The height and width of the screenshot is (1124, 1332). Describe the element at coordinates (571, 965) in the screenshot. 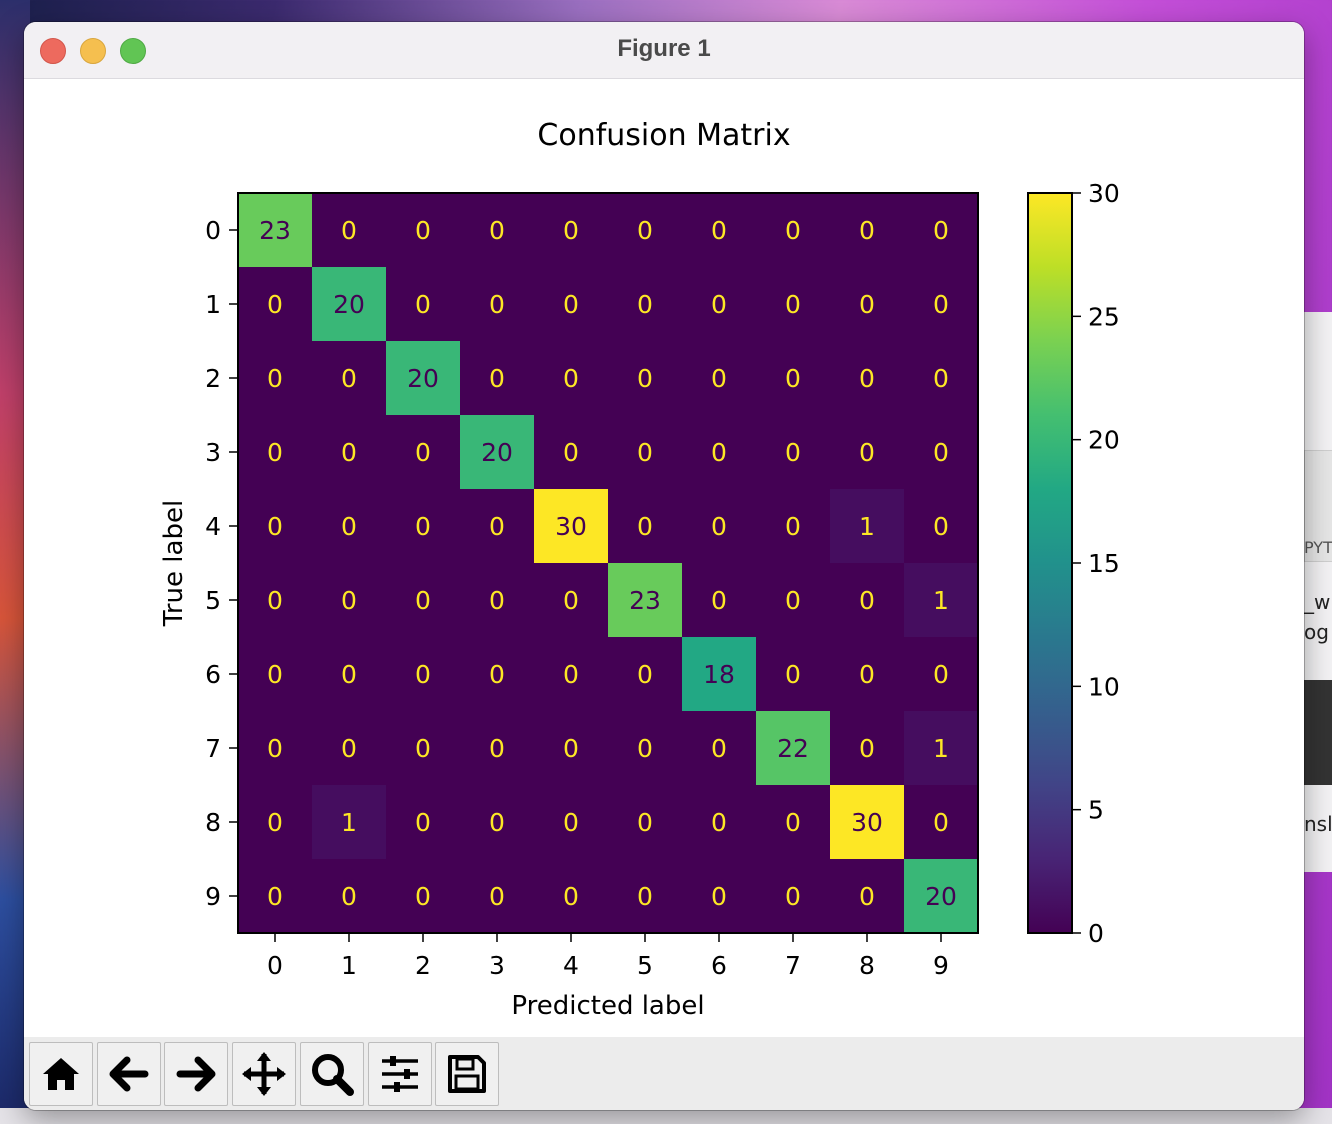

I see `x-tick-label: 4` at that location.